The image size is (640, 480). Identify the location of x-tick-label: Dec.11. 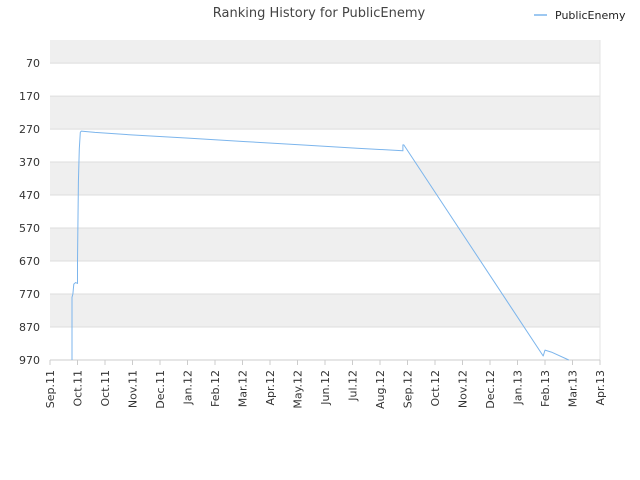
(160, 389).